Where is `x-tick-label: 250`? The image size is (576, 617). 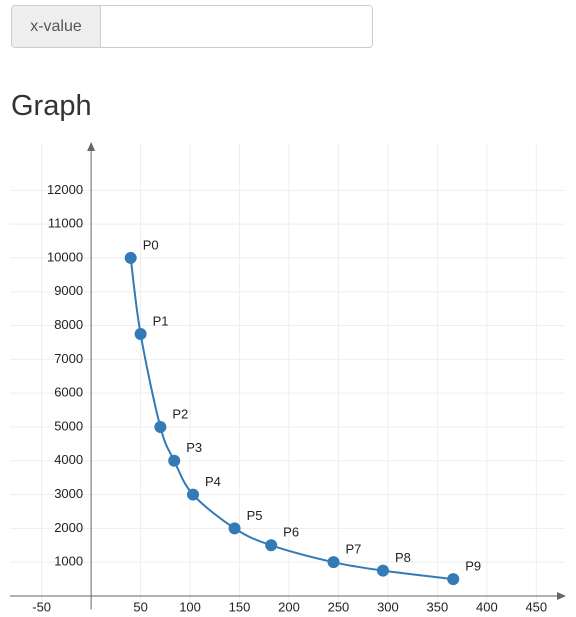 x-tick-label: 250 is located at coordinates (339, 606).